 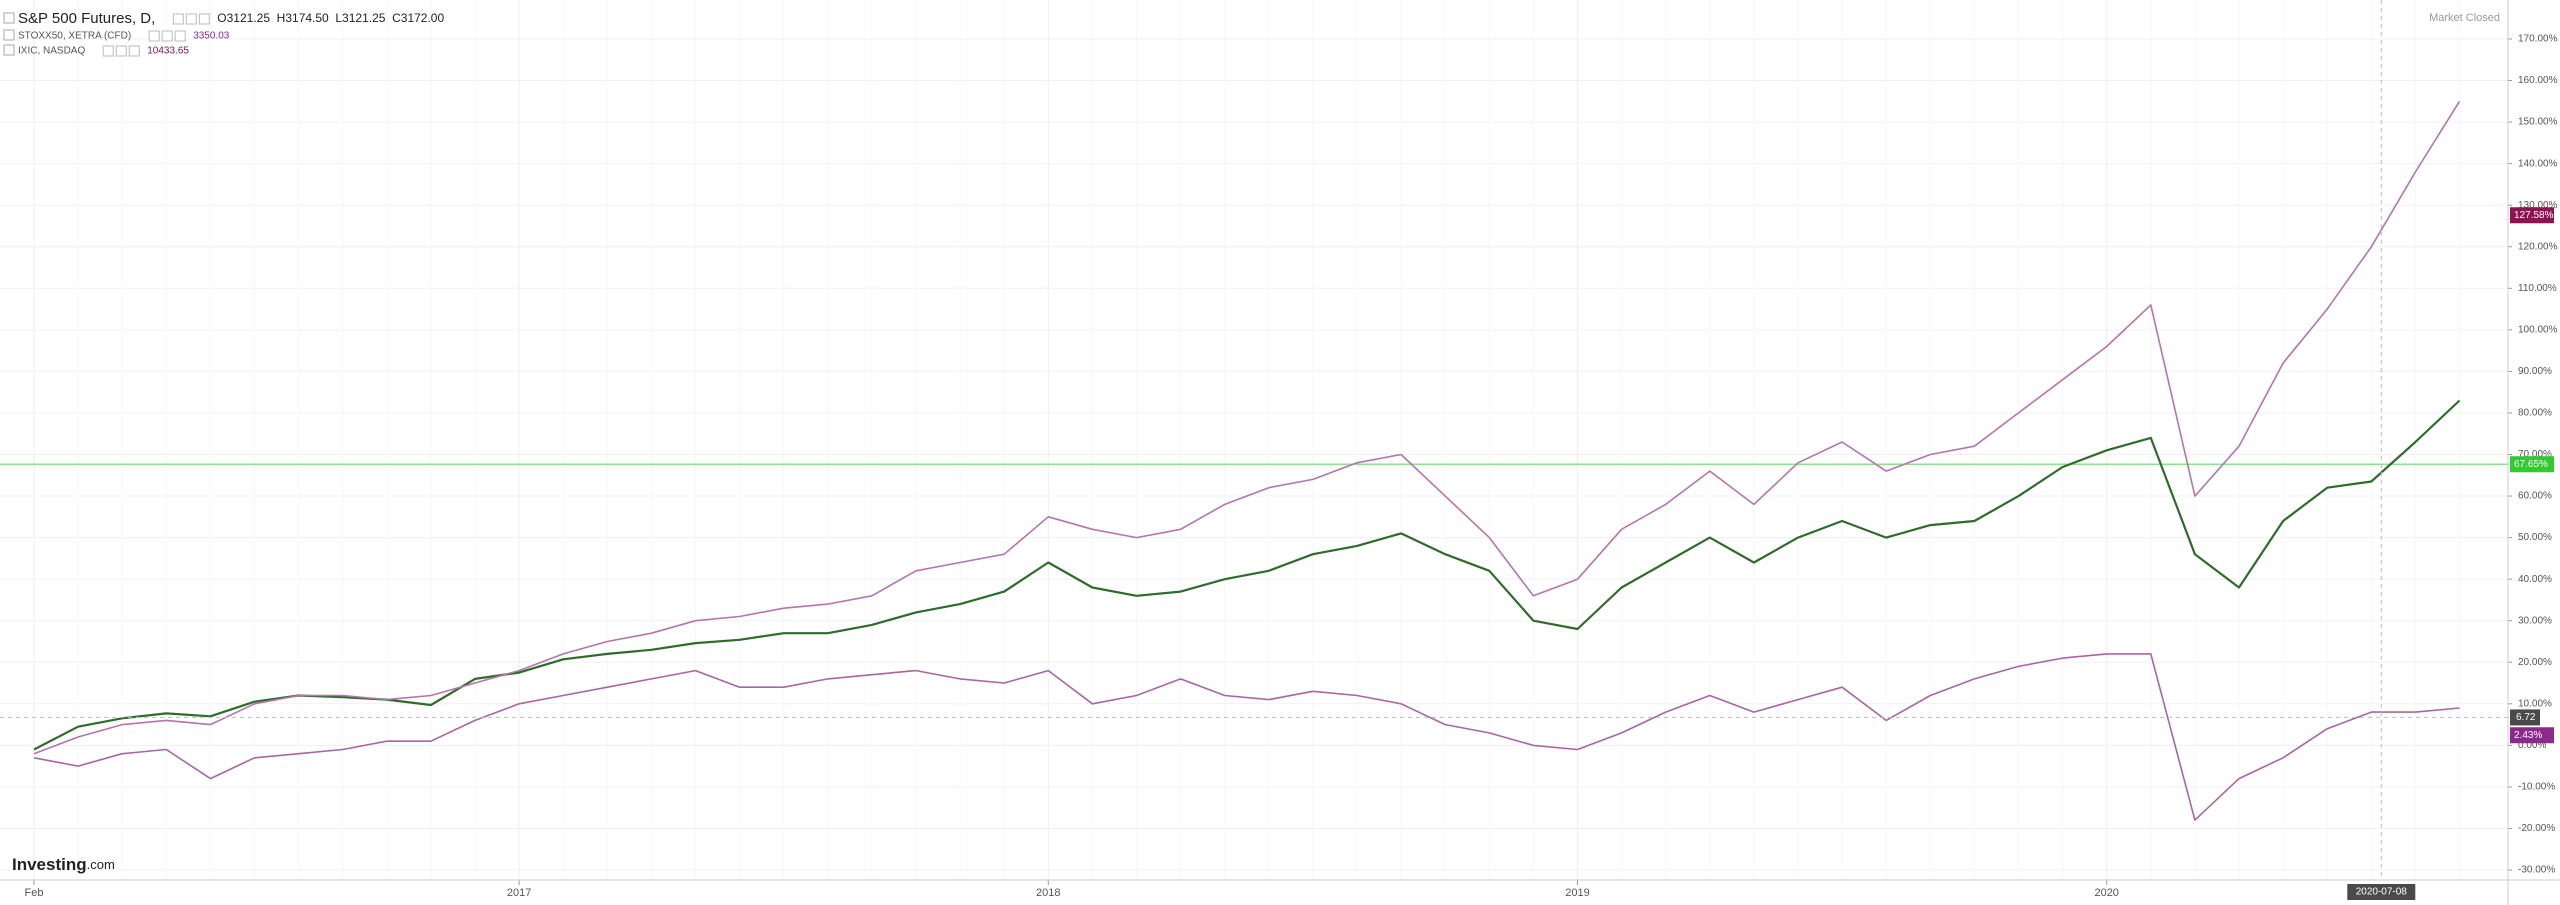 What do you see at coordinates (2538, 122) in the screenshot?
I see `y-tick-label: 150.00%` at bounding box center [2538, 122].